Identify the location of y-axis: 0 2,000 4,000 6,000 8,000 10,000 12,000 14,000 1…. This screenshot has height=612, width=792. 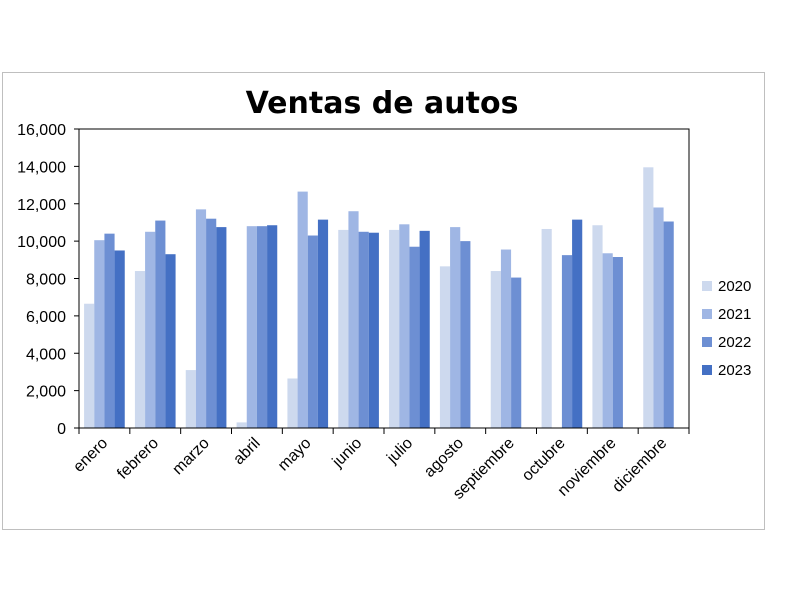
(48, 280).